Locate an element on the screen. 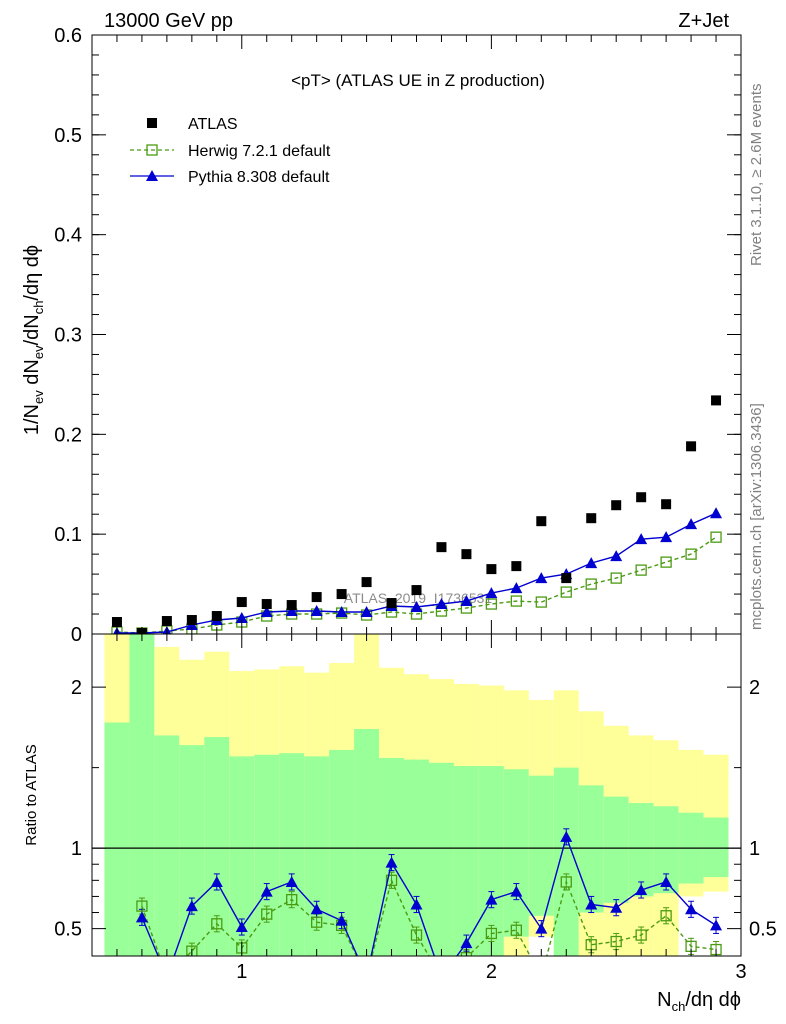  legend-marker-pythia is located at coordinates (152, 175).